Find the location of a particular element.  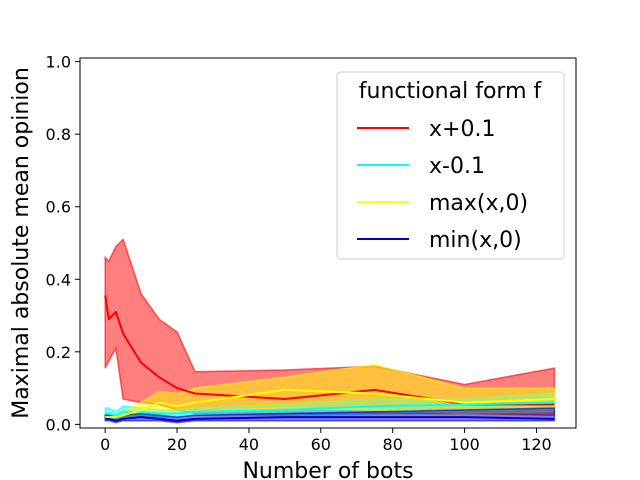

legend-frame is located at coordinates (450, 165).